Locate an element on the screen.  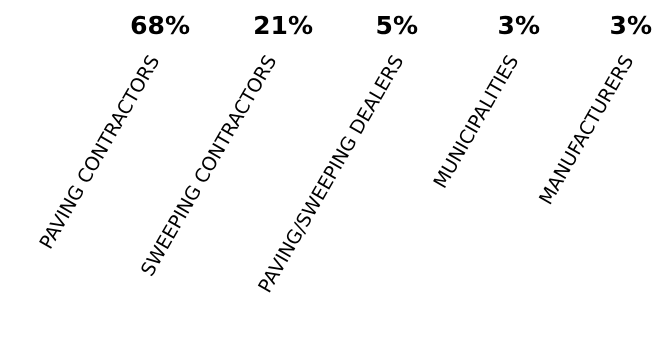
category-label-manufacturers: MANUFACTURERS is located at coordinates (586, 130).